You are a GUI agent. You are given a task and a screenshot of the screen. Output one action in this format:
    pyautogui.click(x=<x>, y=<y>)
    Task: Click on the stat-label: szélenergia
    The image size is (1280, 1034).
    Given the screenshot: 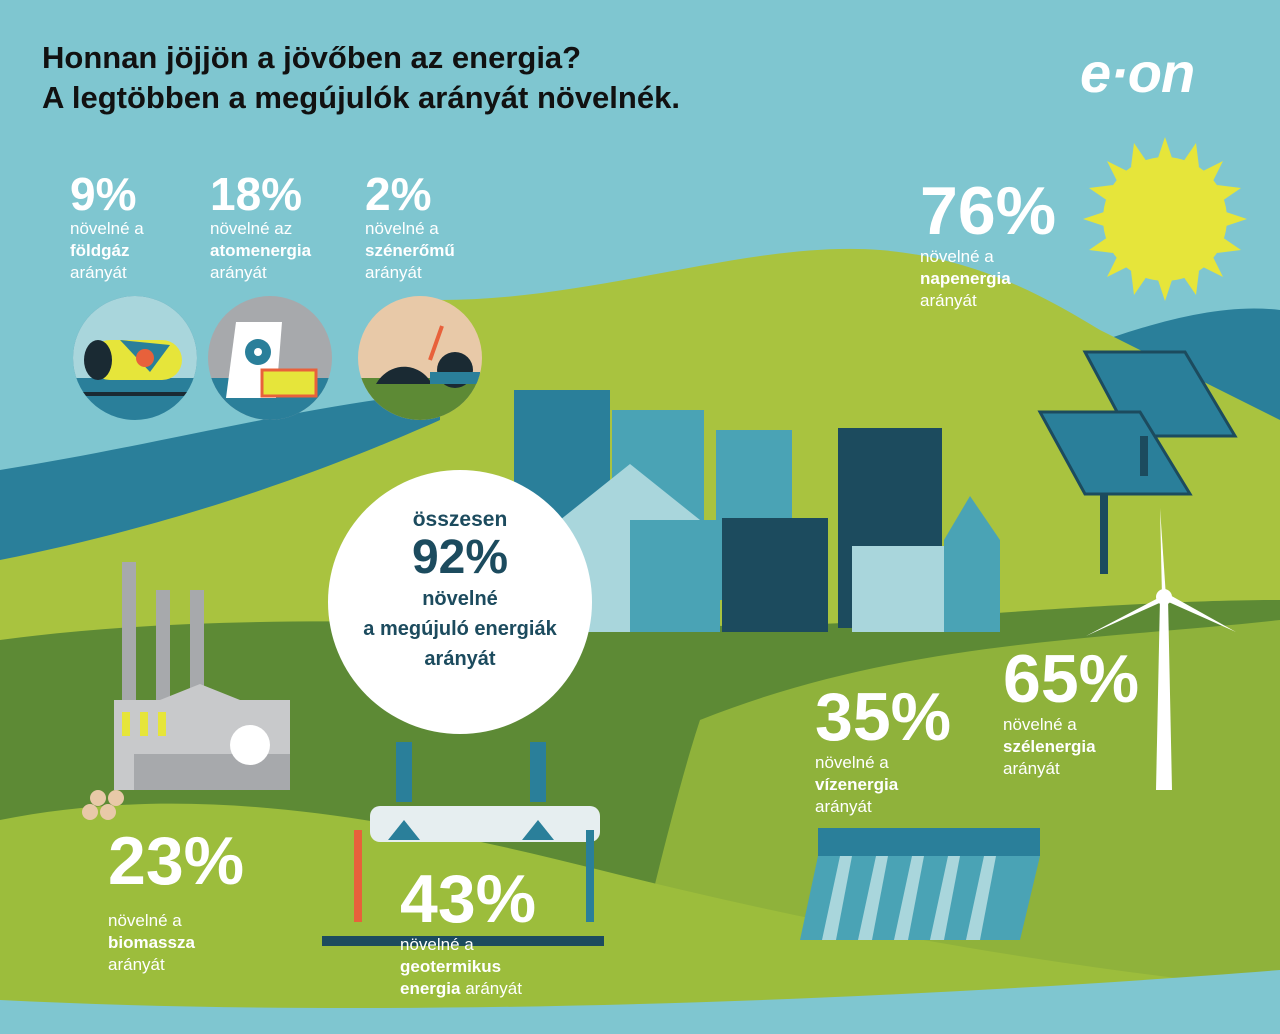 What is the action you would take?
    pyautogui.click(x=1049, y=746)
    